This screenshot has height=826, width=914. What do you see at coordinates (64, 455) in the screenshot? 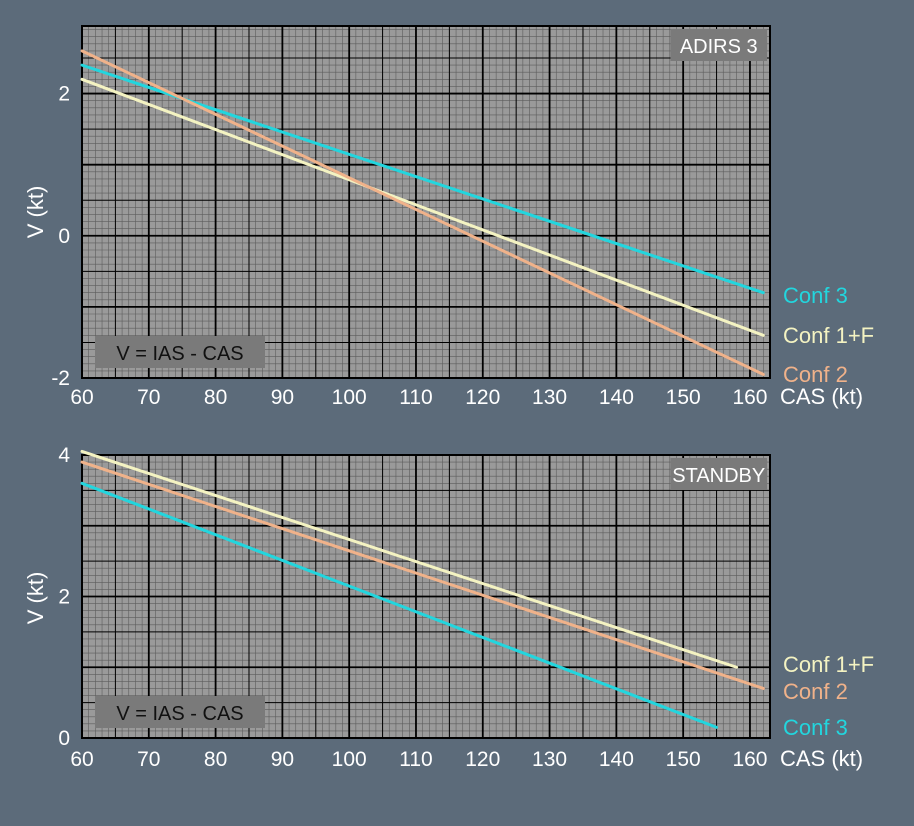
I see `y-tick-label: 4` at bounding box center [64, 455].